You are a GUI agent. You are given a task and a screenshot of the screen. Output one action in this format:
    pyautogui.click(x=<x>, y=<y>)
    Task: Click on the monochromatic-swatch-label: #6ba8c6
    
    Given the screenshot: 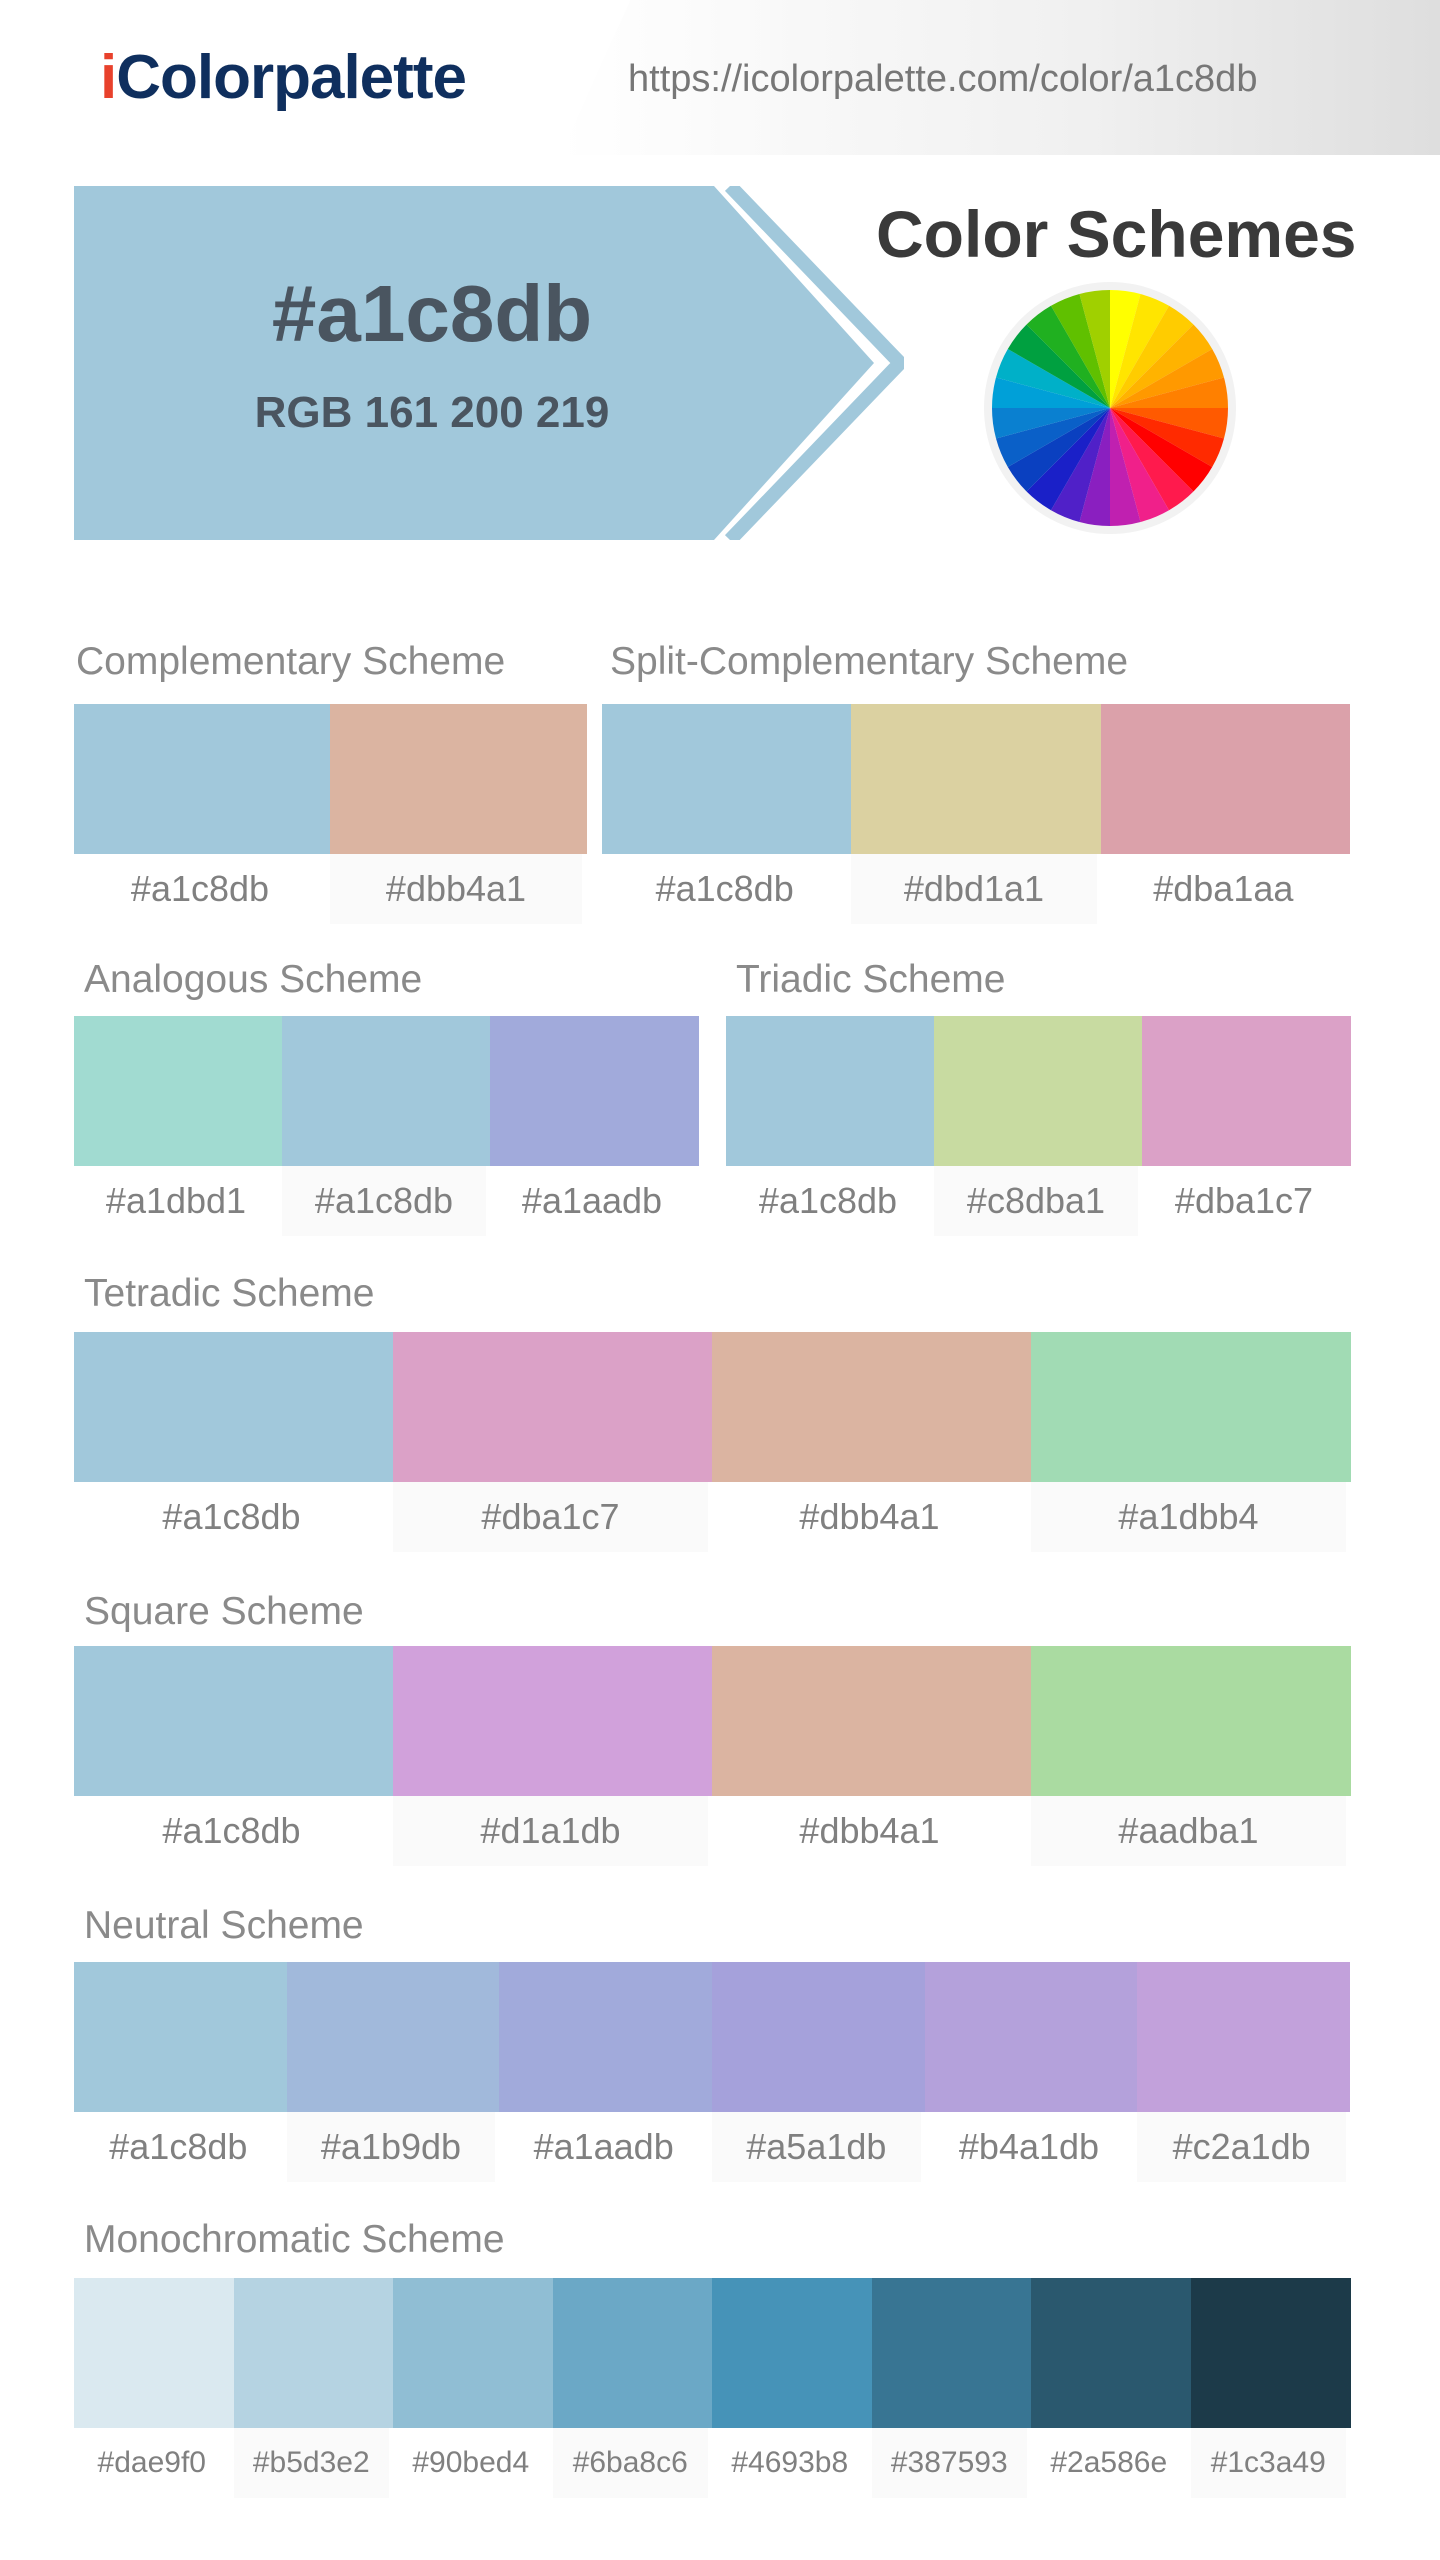 What is the action you would take?
    pyautogui.click(x=630, y=2463)
    